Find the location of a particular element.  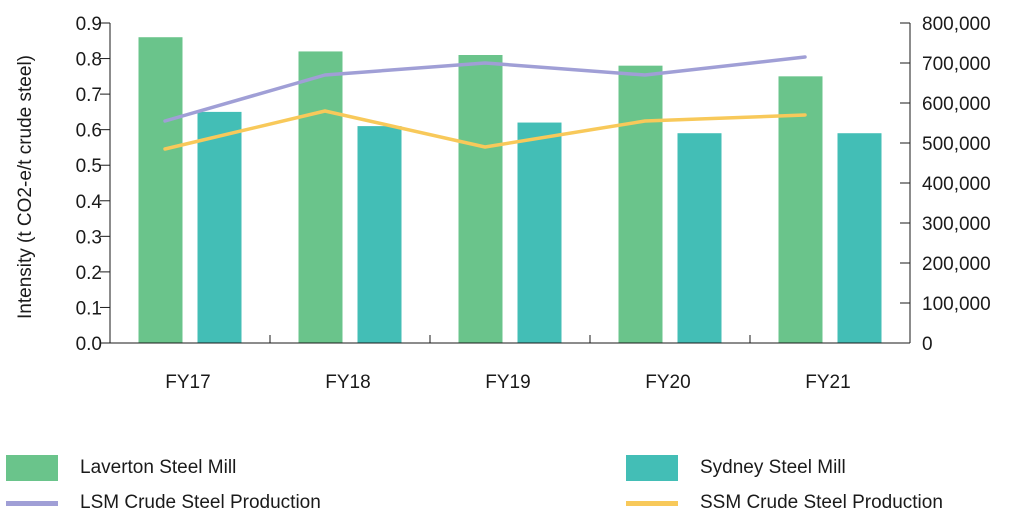

lines-group is located at coordinates (485, 103).